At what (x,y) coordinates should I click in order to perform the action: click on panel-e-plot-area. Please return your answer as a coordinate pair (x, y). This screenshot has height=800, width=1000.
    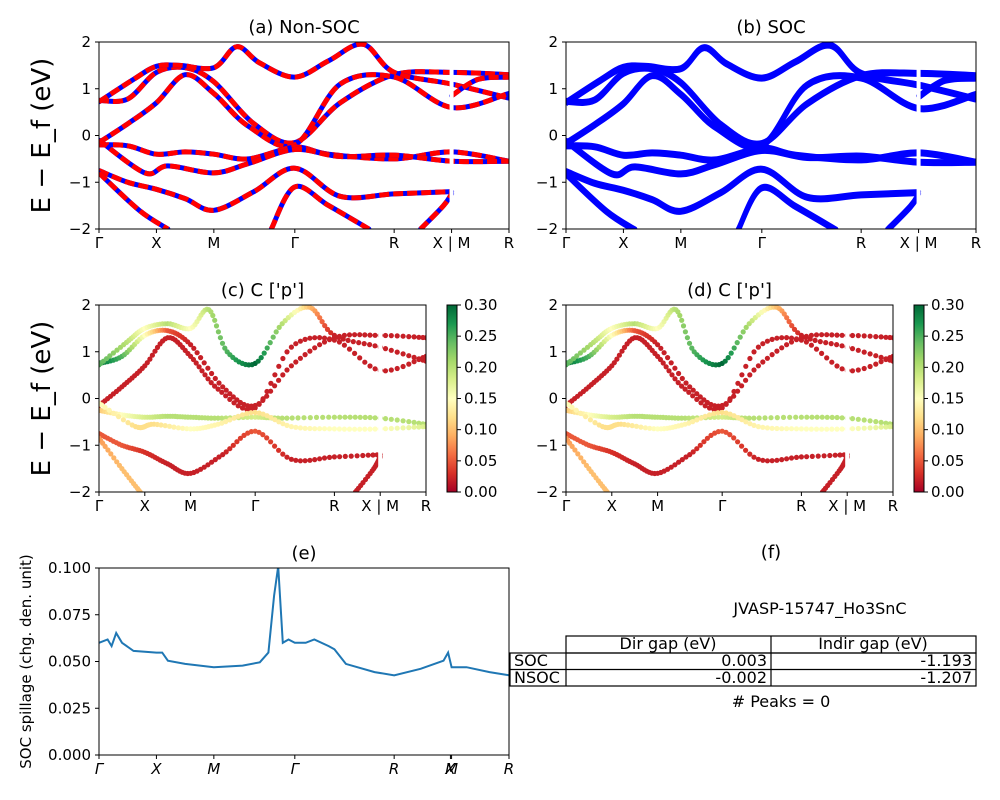
    Looking at the image, I should click on (304, 622).